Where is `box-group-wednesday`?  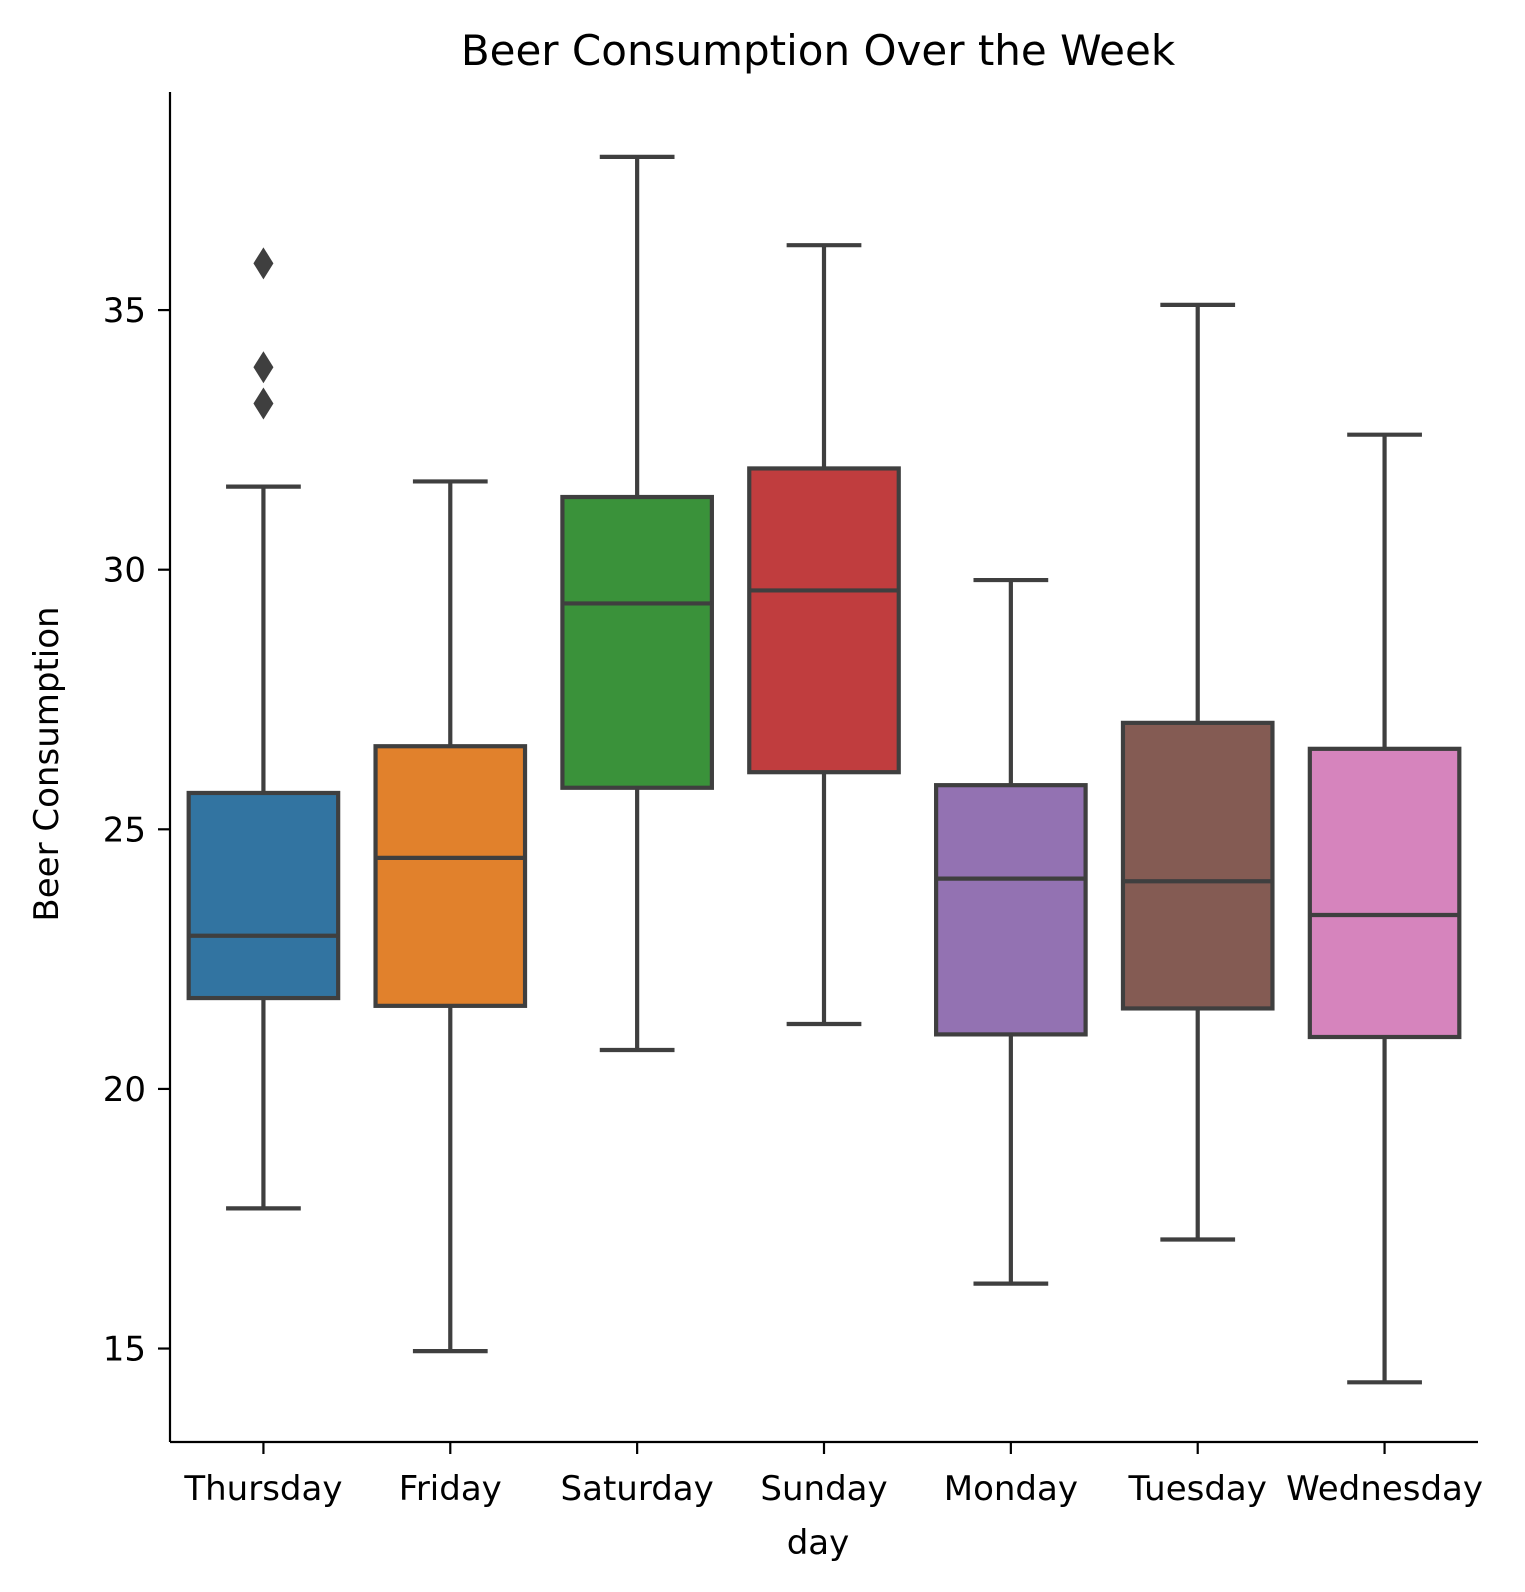 box-group-wednesday is located at coordinates (1384, 908).